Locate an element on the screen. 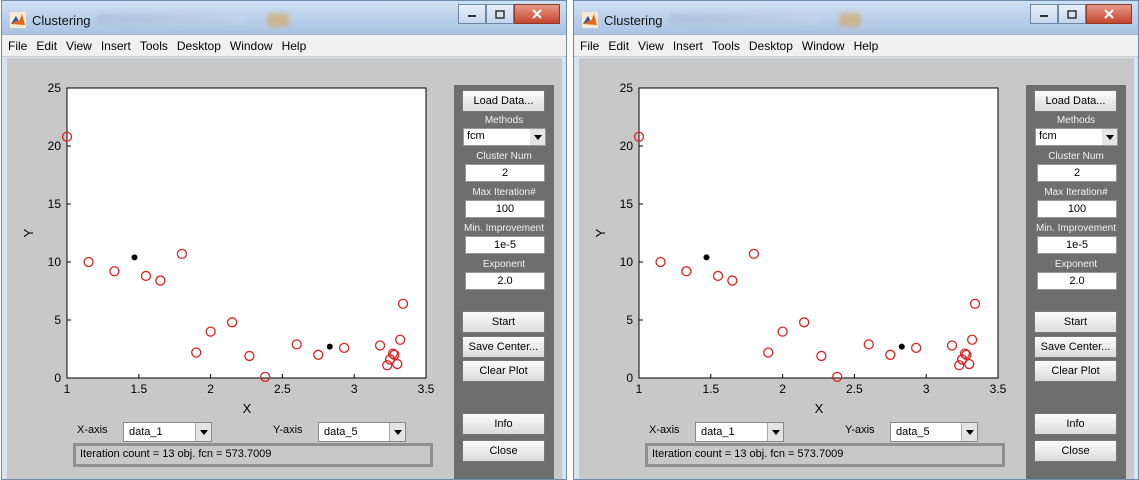 The height and width of the screenshot is (480, 1139). max-iteration-label: Max Iteration# is located at coordinates (1076, 192).